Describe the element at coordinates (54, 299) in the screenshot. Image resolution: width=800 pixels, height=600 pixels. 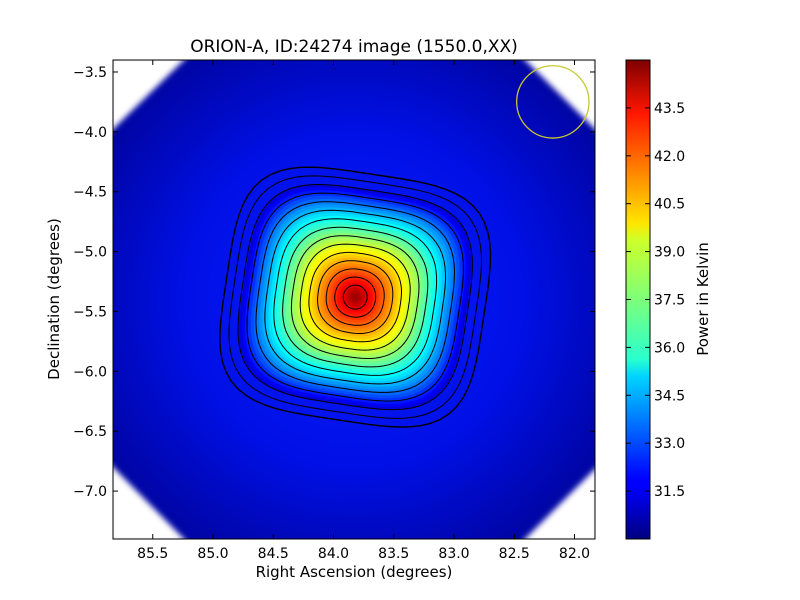
I see `y-axis-label: Declination (degrees)` at that location.